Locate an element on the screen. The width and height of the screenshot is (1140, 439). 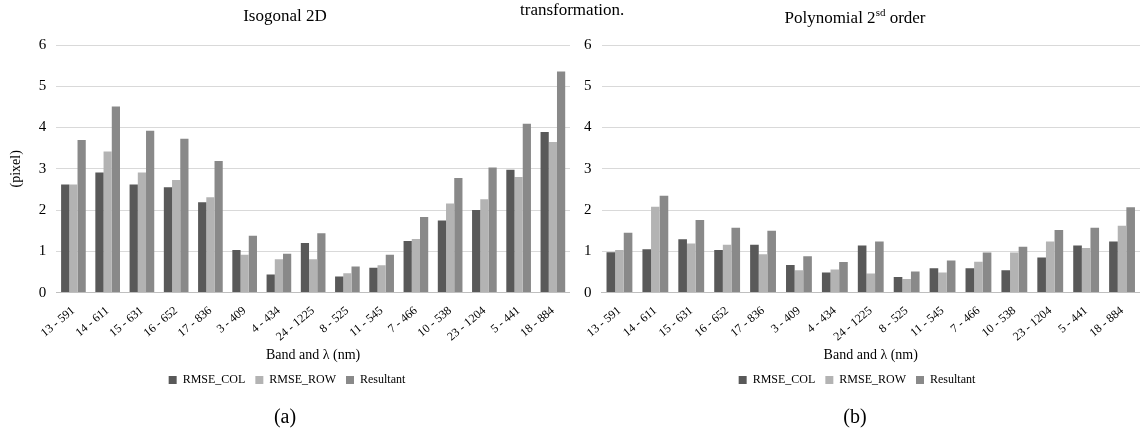
chart-title: Polynomial 2$^{sd}$ order is located at coordinates (855, 16).